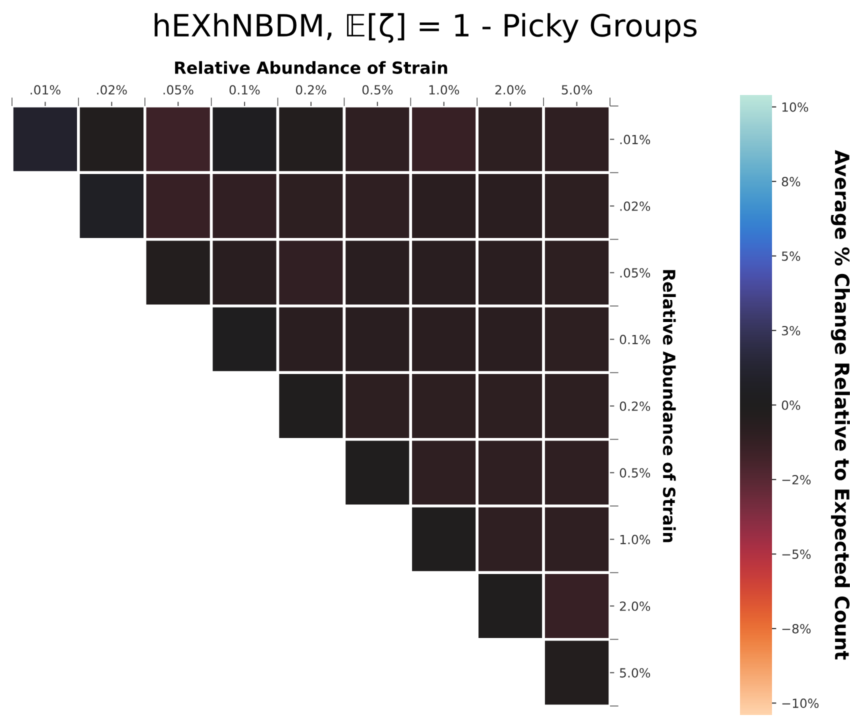 This screenshot has width=850, height=717. What do you see at coordinates (635, 539) in the screenshot?
I see `y-tick-label: 1.0%` at bounding box center [635, 539].